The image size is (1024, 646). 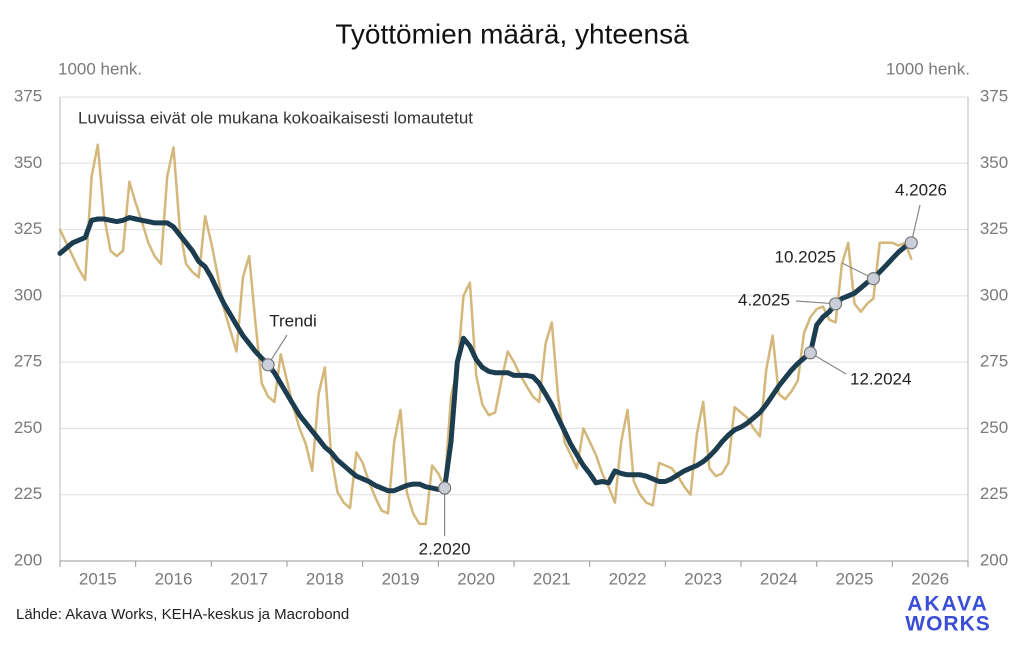 I want to click on x-tick-label: 2018, so click(x=325, y=578).